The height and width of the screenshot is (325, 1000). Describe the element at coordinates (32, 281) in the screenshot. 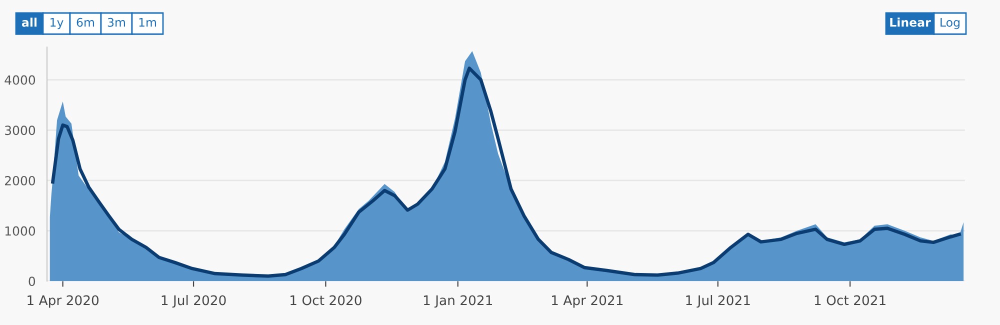

I see `y-tick-label: 0` at that location.